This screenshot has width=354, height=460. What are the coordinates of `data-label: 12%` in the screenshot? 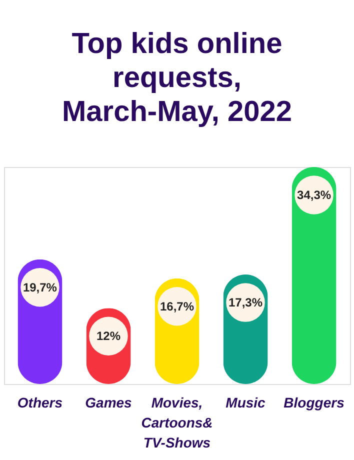 It's located at (108, 336).